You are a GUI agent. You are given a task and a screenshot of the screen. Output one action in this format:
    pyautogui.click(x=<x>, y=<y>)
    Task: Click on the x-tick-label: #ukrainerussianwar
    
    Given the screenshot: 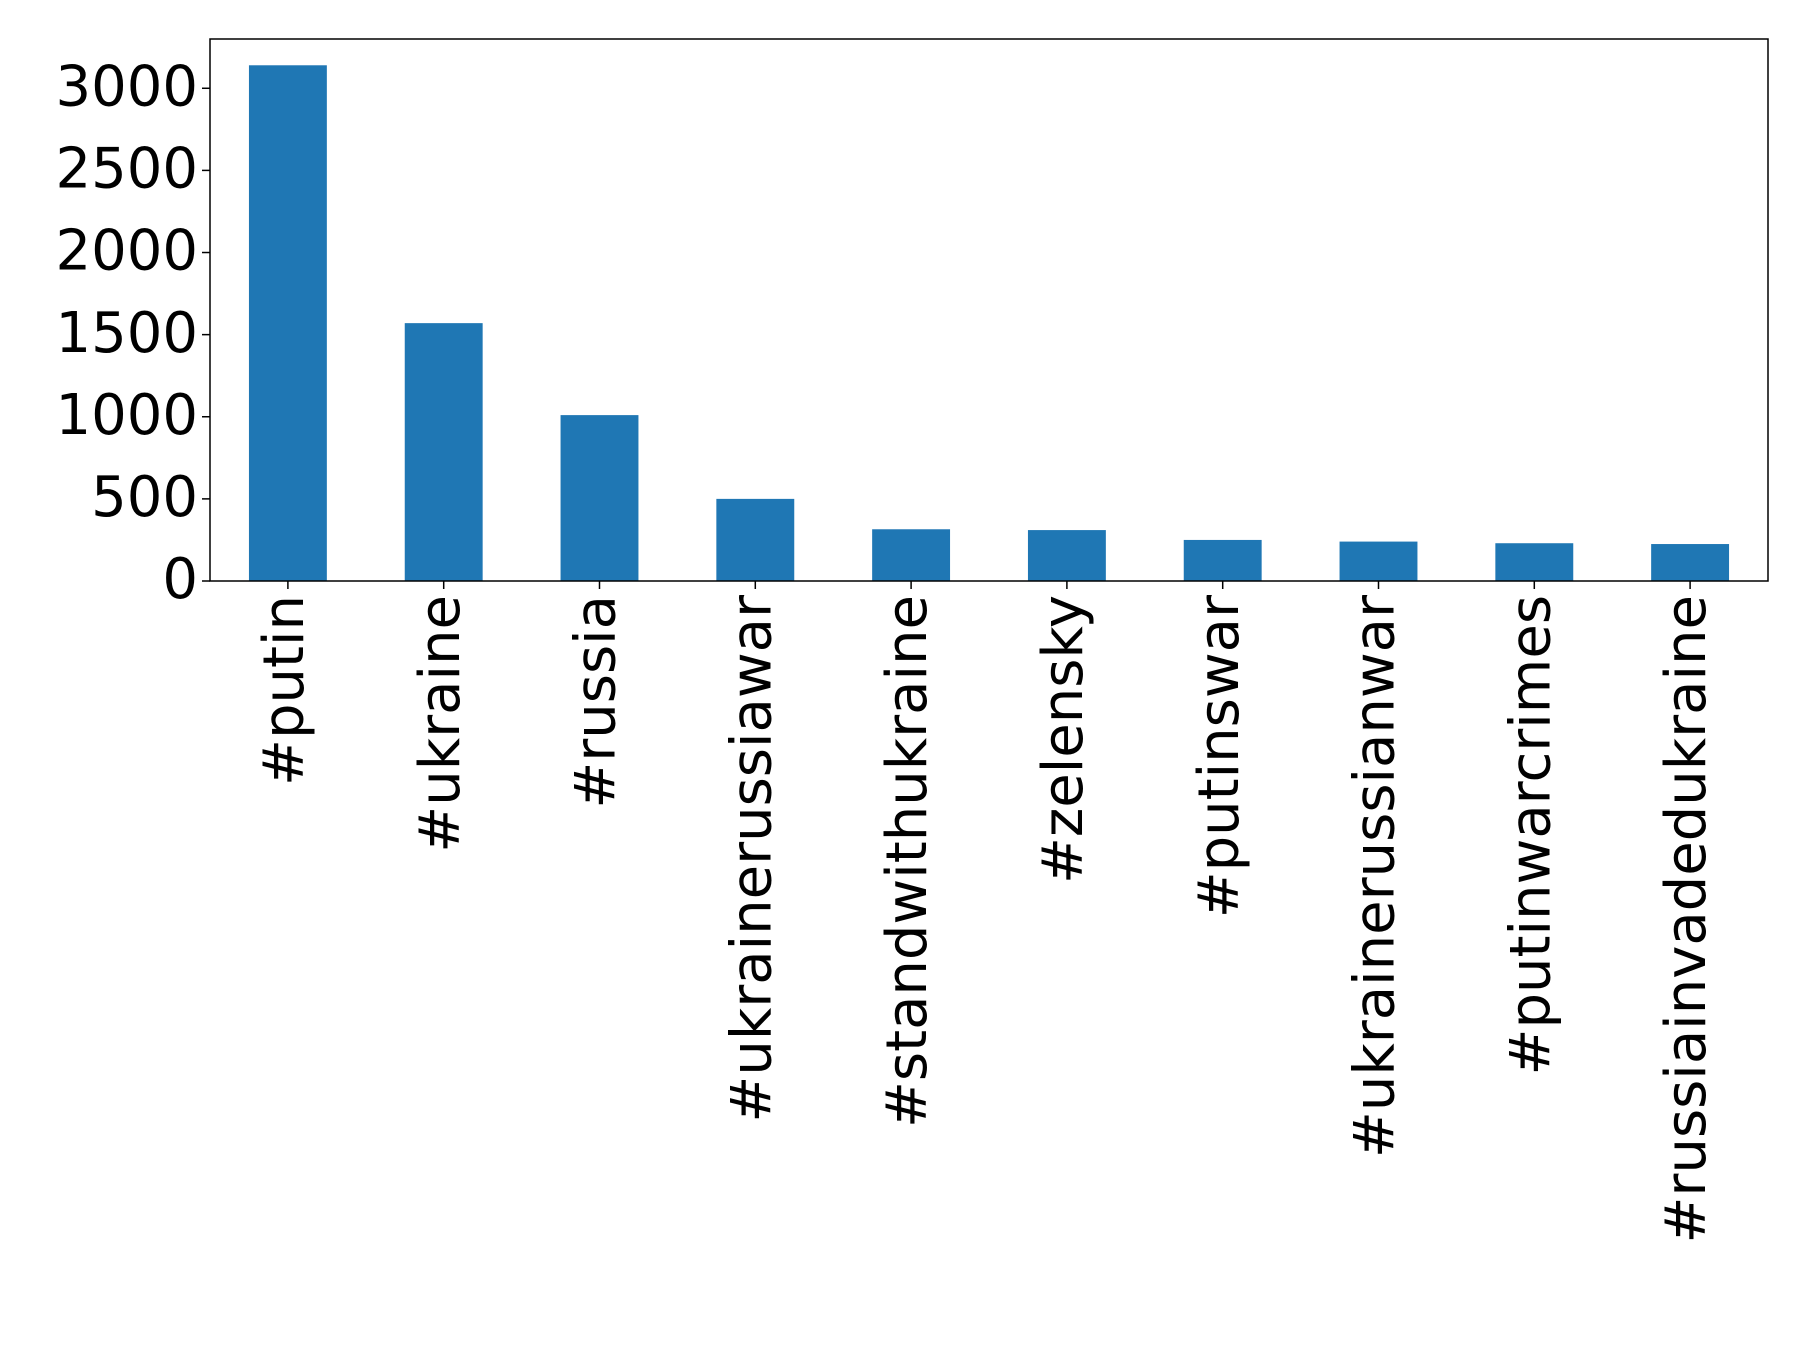 What is the action you would take?
    pyautogui.click(x=1375, y=876)
    